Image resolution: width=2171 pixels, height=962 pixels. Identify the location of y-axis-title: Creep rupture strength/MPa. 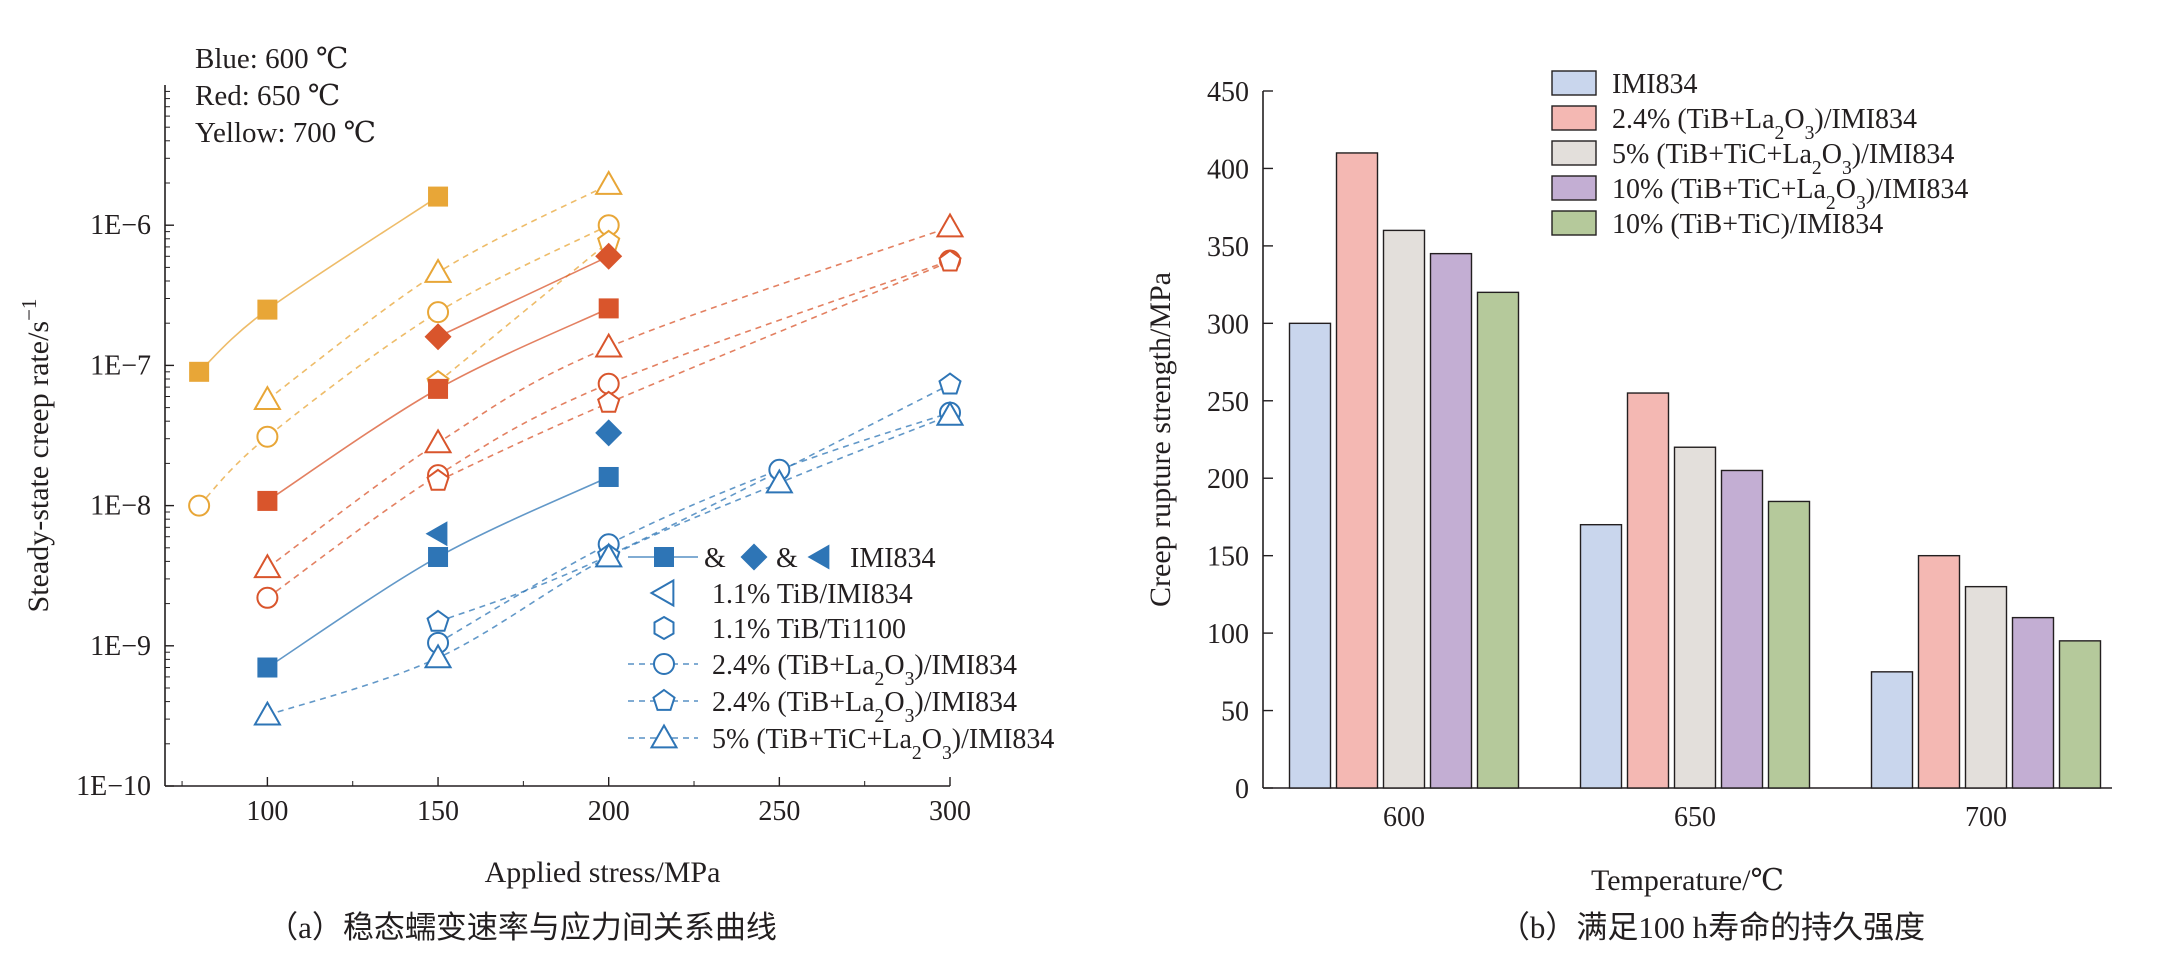
(1160, 439).